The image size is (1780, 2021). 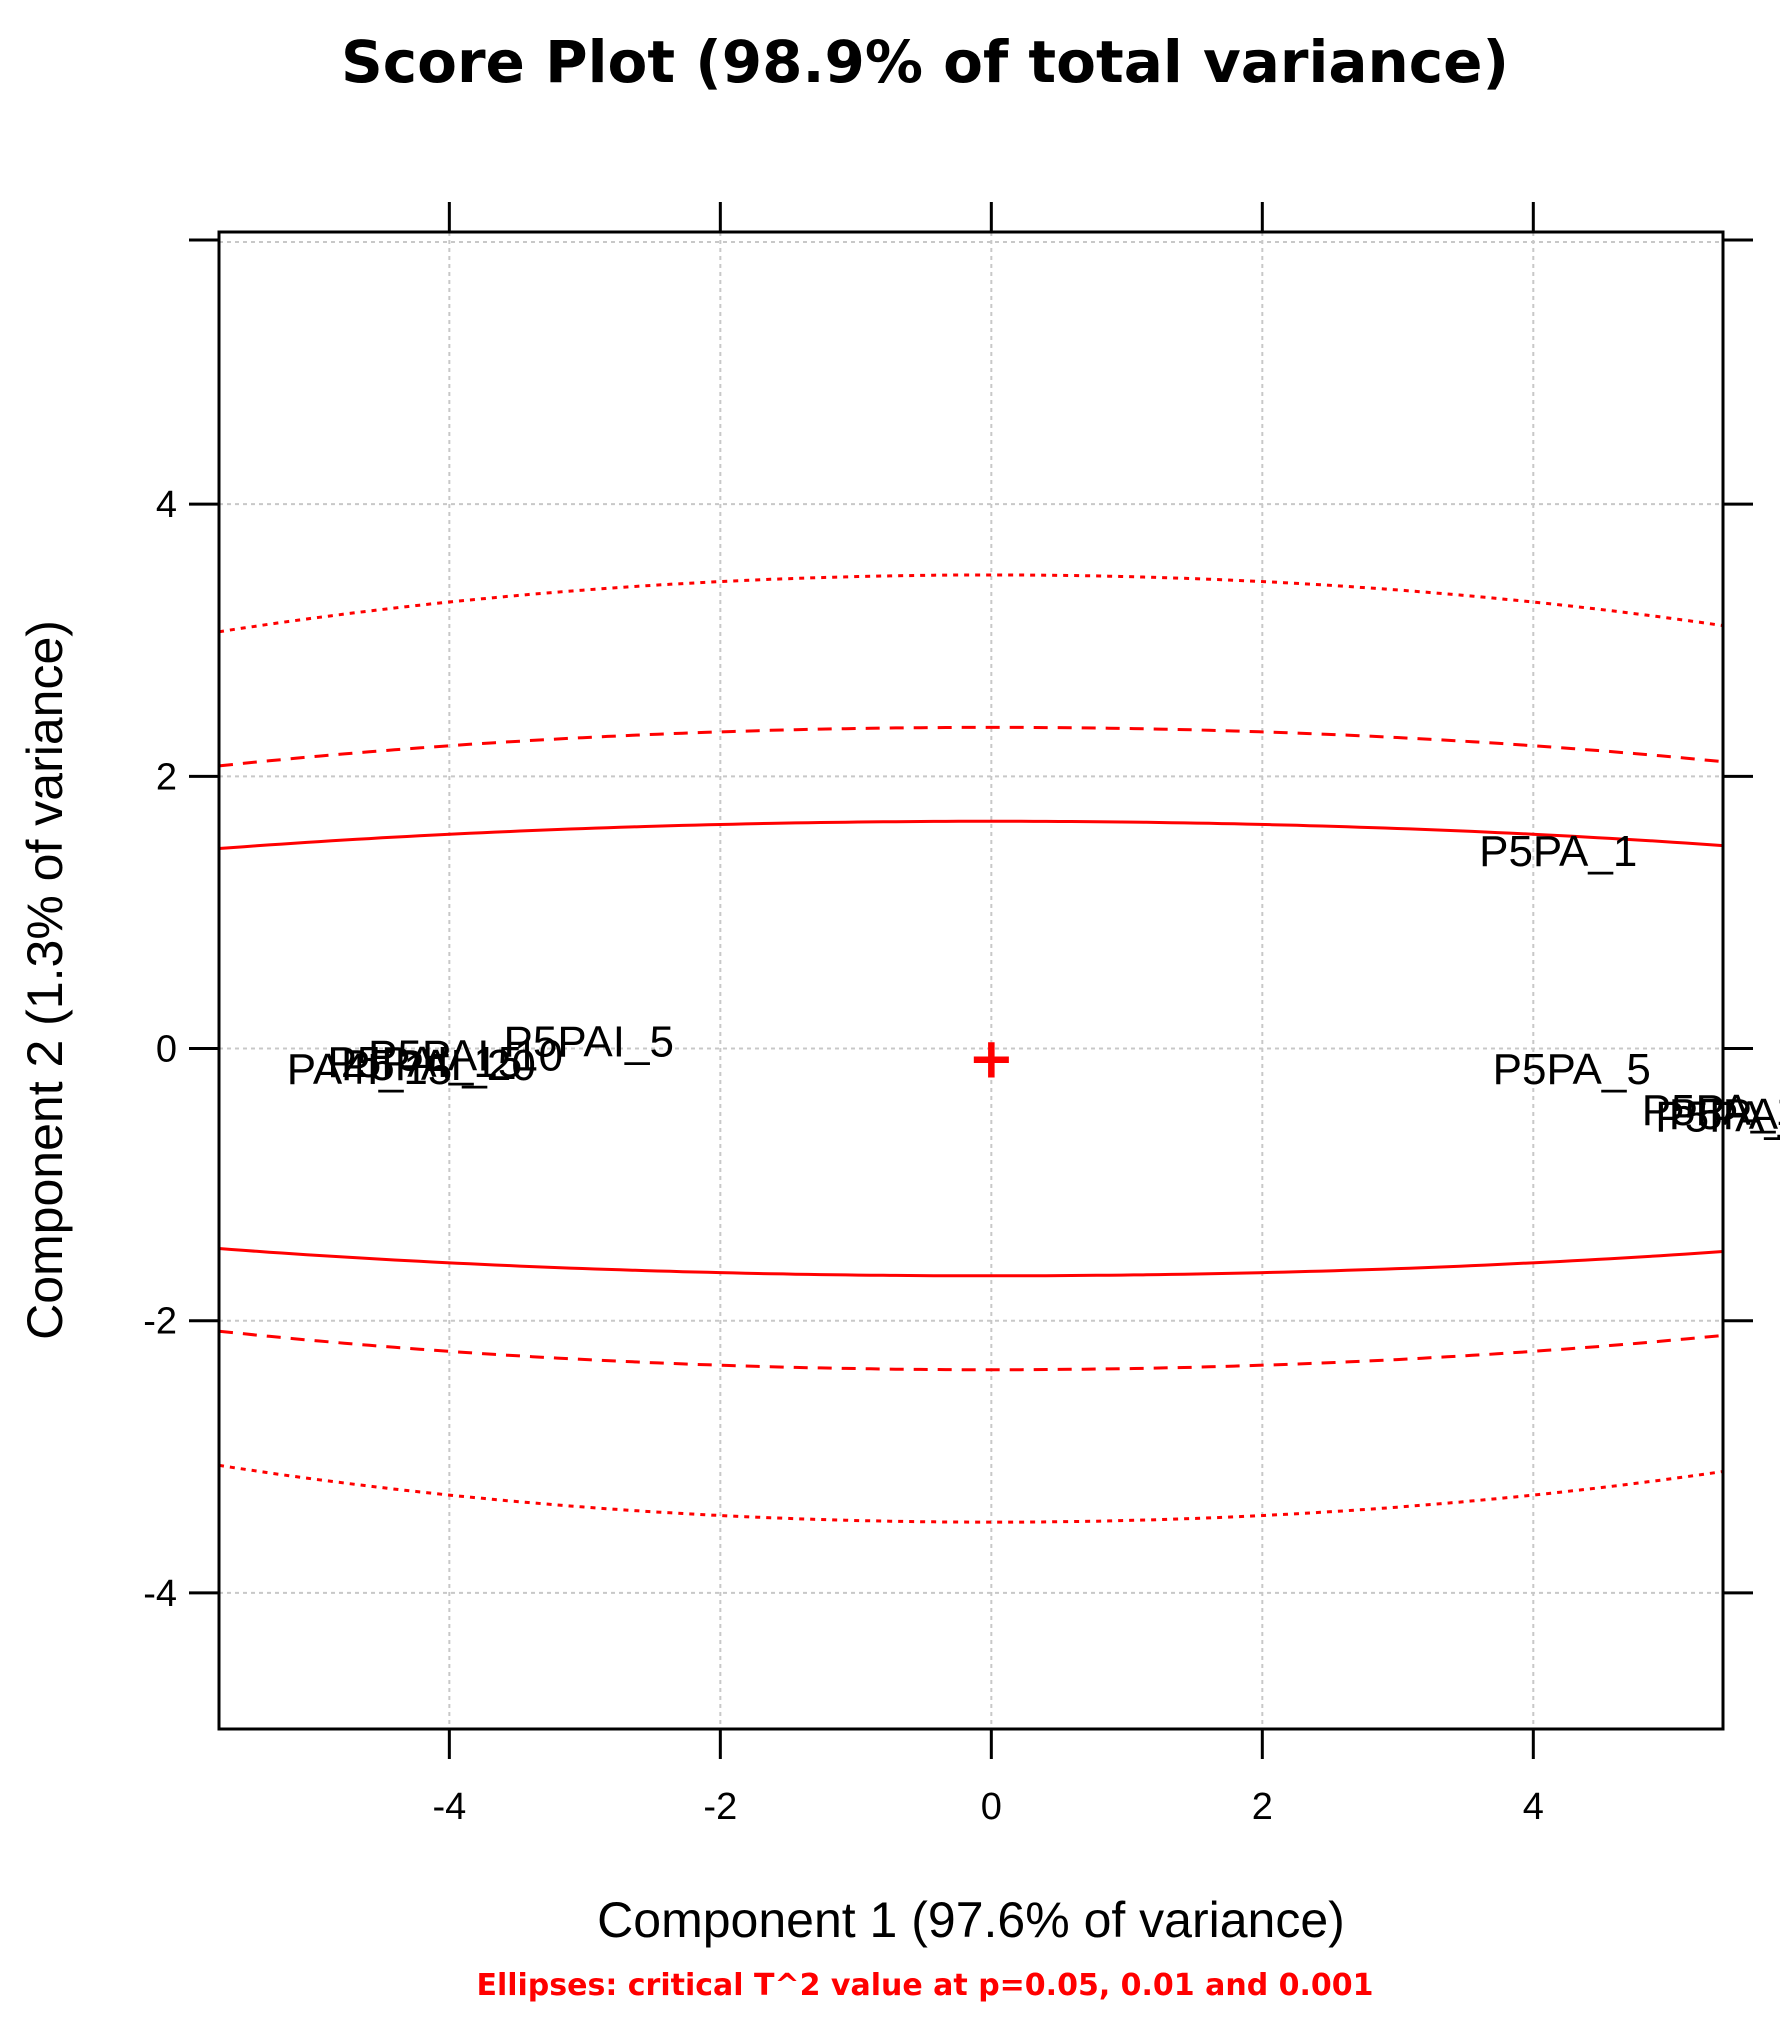 I want to click on center-marker-group: +, so click(x=991, y=1058).